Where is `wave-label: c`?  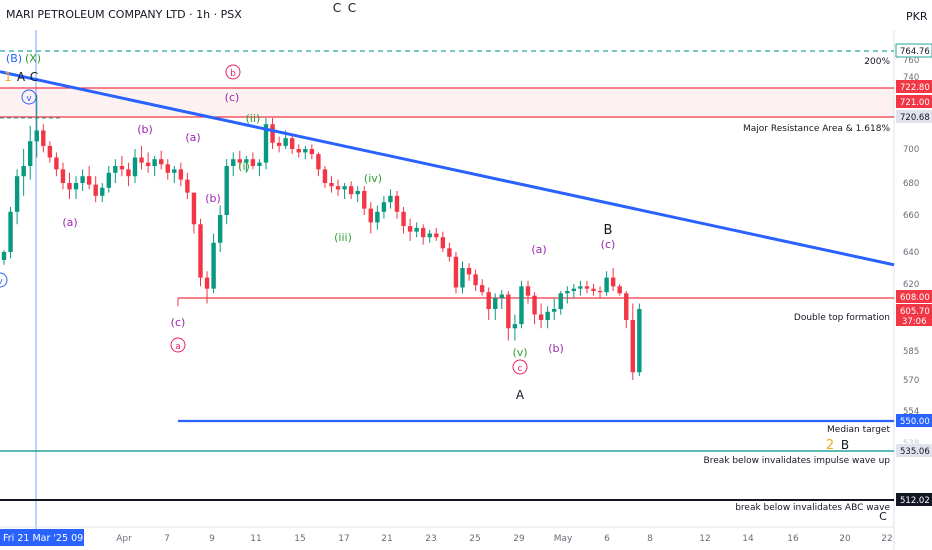
wave-label: c is located at coordinates (520, 369).